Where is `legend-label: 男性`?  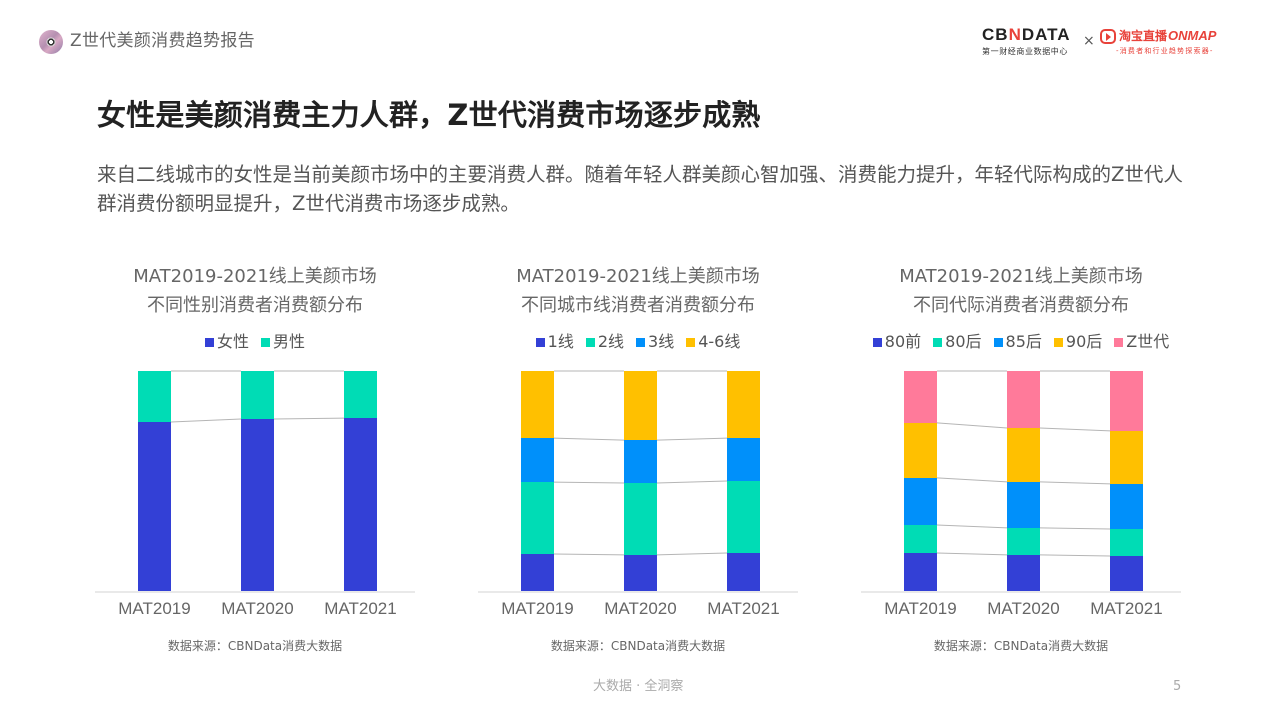 legend-label: 男性 is located at coordinates (289, 341).